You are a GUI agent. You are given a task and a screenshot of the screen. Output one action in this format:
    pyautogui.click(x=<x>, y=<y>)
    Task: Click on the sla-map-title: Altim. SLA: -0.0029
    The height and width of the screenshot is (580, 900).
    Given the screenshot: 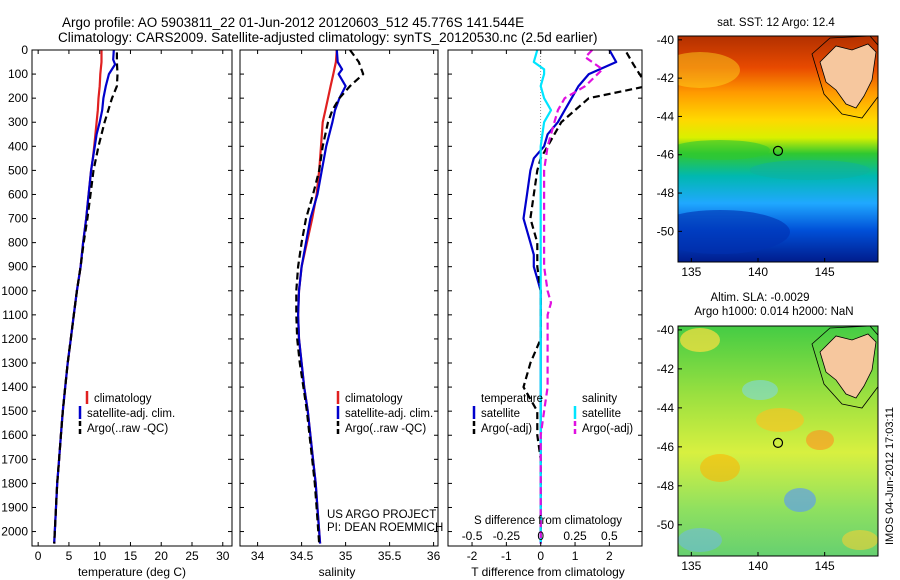 What is the action you would take?
    pyautogui.click(x=759, y=298)
    